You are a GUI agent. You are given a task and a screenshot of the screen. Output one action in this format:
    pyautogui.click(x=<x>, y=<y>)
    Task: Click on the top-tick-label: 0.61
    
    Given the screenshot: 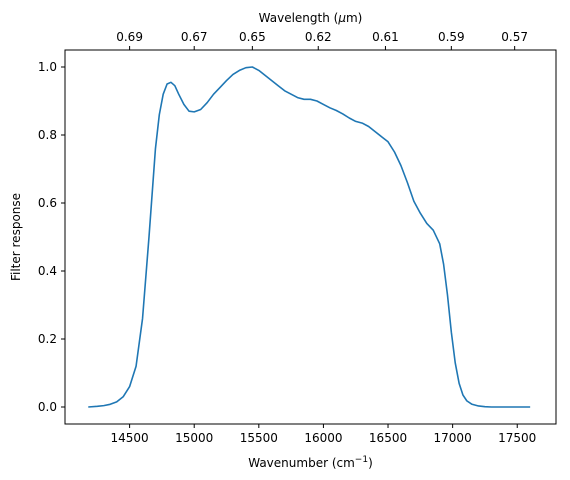 What is the action you would take?
    pyautogui.click(x=385, y=37)
    